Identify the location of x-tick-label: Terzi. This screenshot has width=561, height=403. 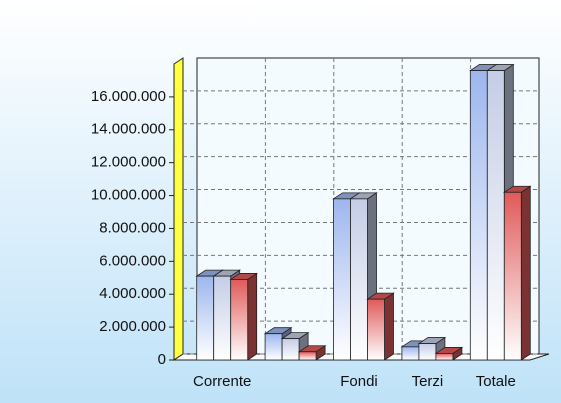
(428, 381).